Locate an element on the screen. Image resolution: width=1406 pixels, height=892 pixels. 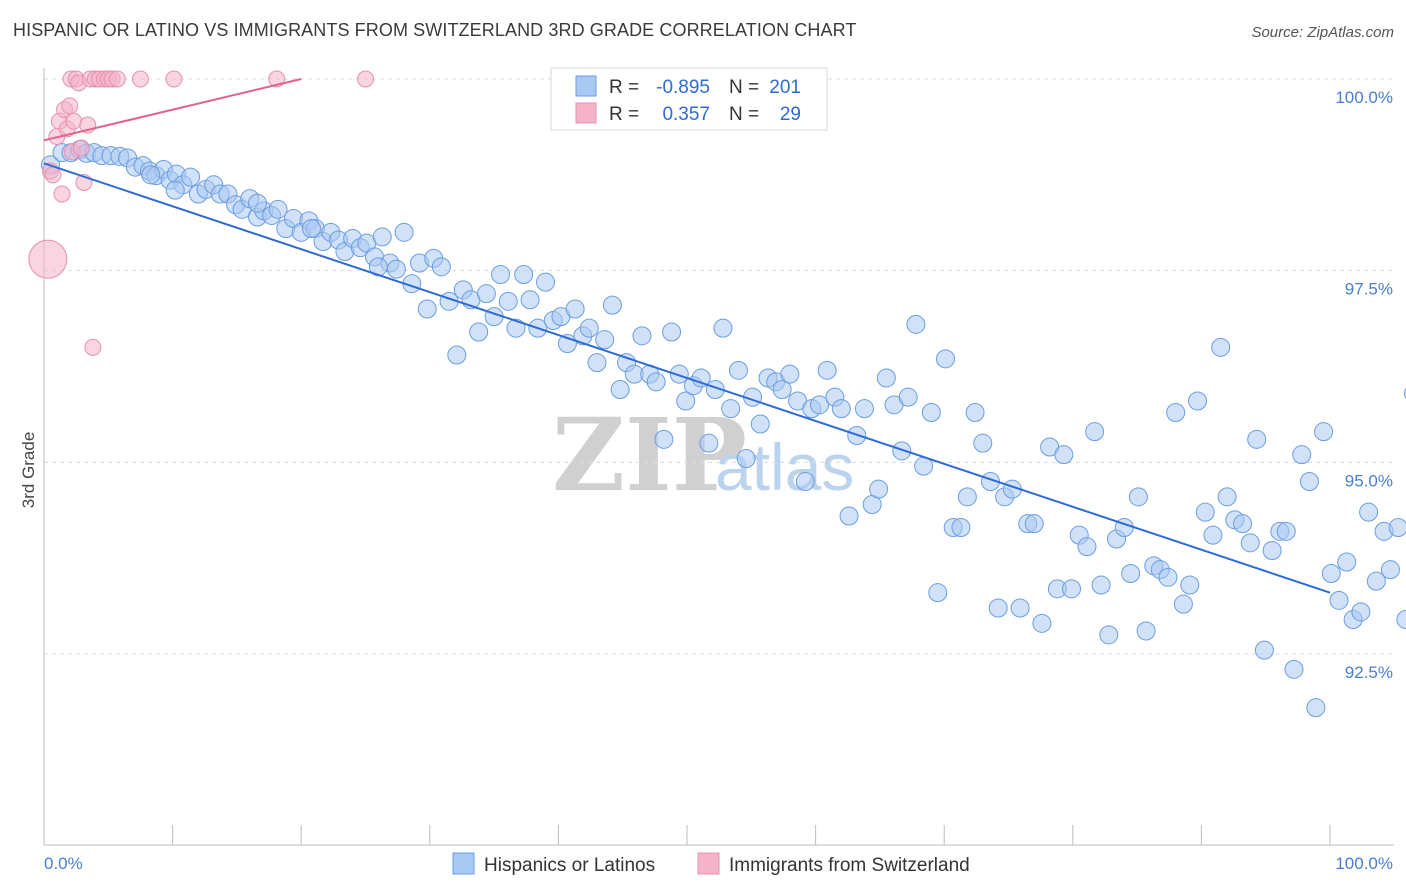
bottom-legend-swatch-pink is located at coordinates (708, 863).